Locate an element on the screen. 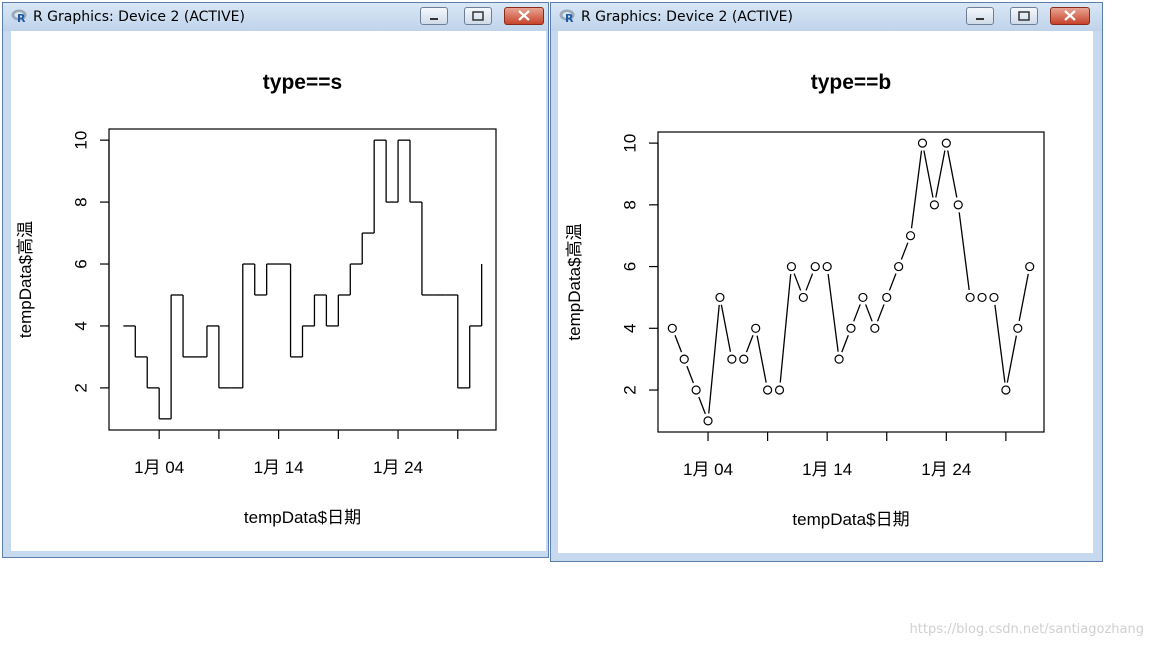 The width and height of the screenshot is (1152, 648). y-tick-label: 10 is located at coordinates (629, 143).